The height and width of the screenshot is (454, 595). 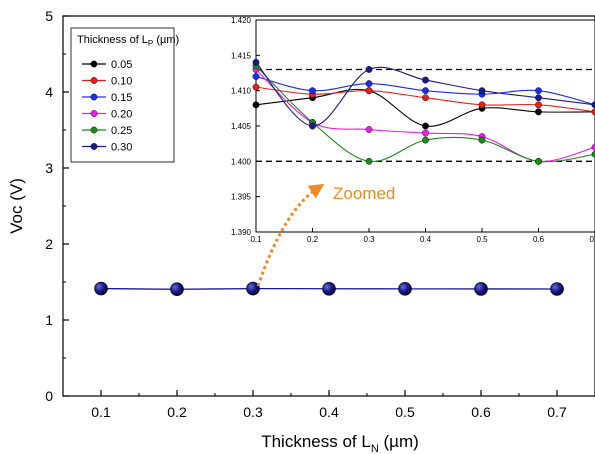 I want to click on main-y-tick-label: 4, so click(x=49, y=92).